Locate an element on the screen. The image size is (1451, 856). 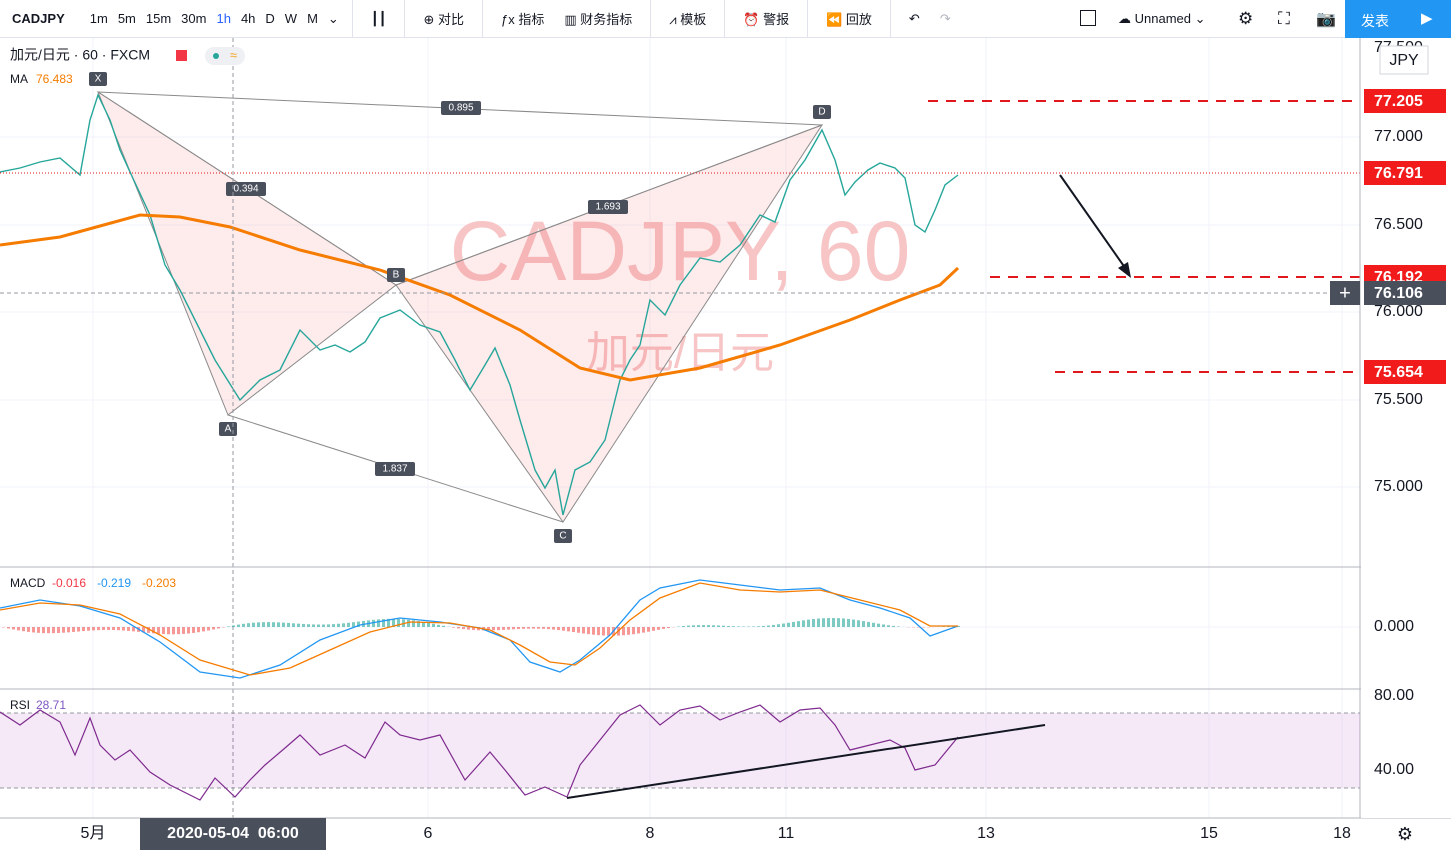
interval: 1h is located at coordinates (223, 18).